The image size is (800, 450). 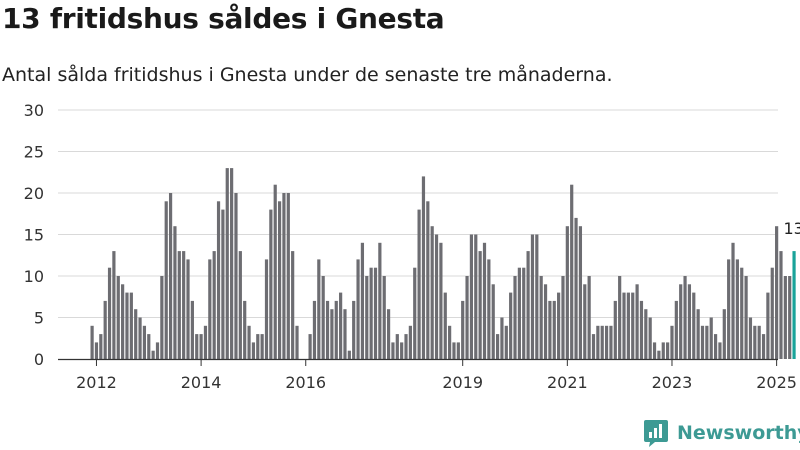 I want to click on y-tick-label: 30, so click(x=34, y=110).